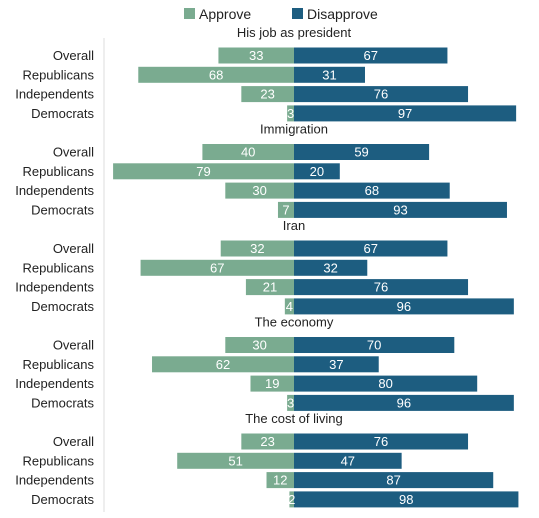 The image size is (539, 518). Describe the element at coordinates (294, 418) in the screenshot. I see `section-title: The cost of living` at that location.